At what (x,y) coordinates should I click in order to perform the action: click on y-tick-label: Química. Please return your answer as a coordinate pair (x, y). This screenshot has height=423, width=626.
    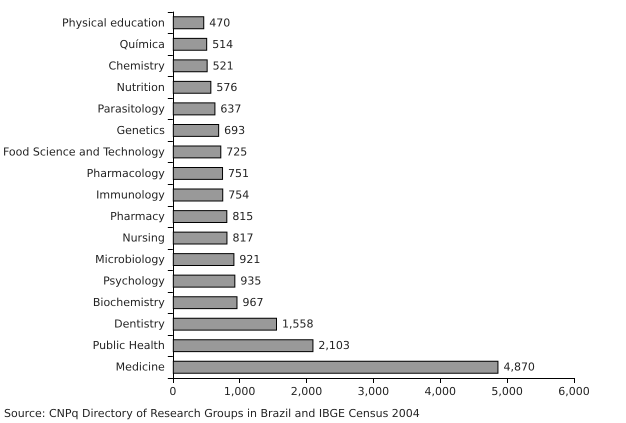
    Looking at the image, I should click on (142, 44).